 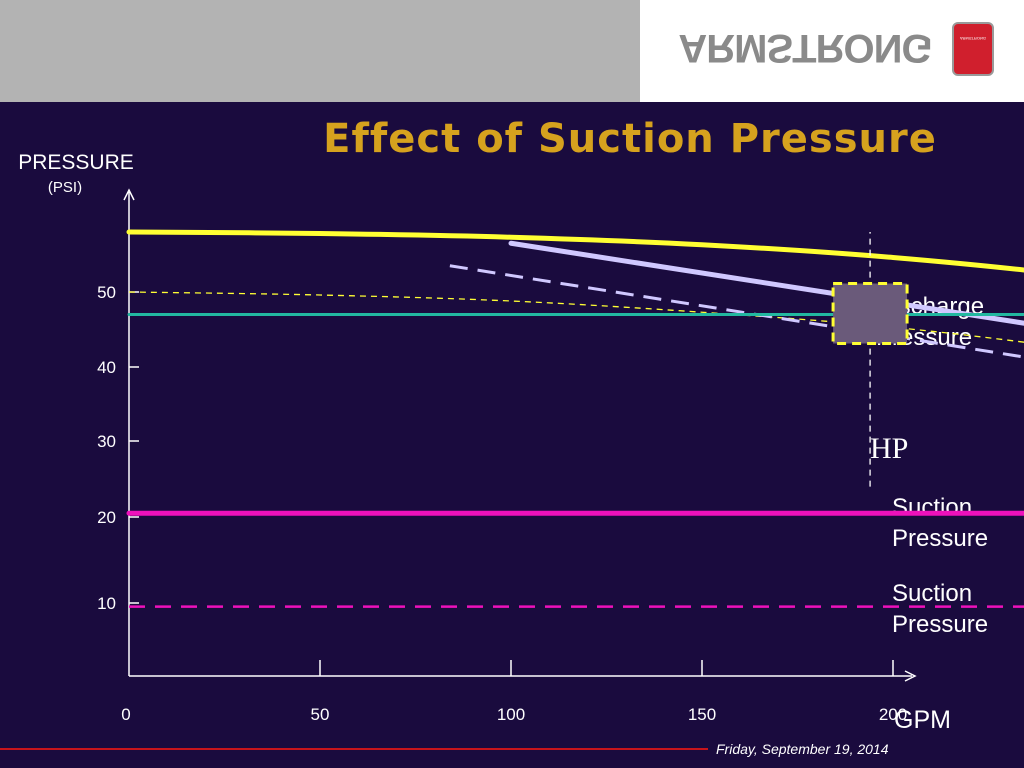 I want to click on y-tick-label-10: 10, so click(x=106, y=603).